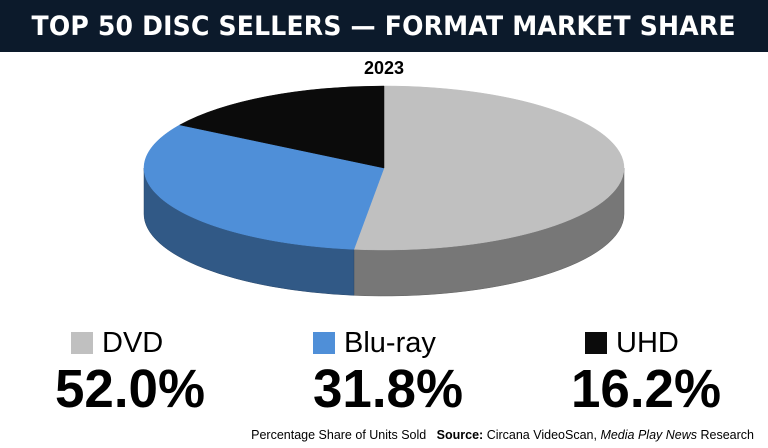  Describe the element at coordinates (390, 342) in the screenshot. I see `legend-label-bluray: Blu-ray` at that location.